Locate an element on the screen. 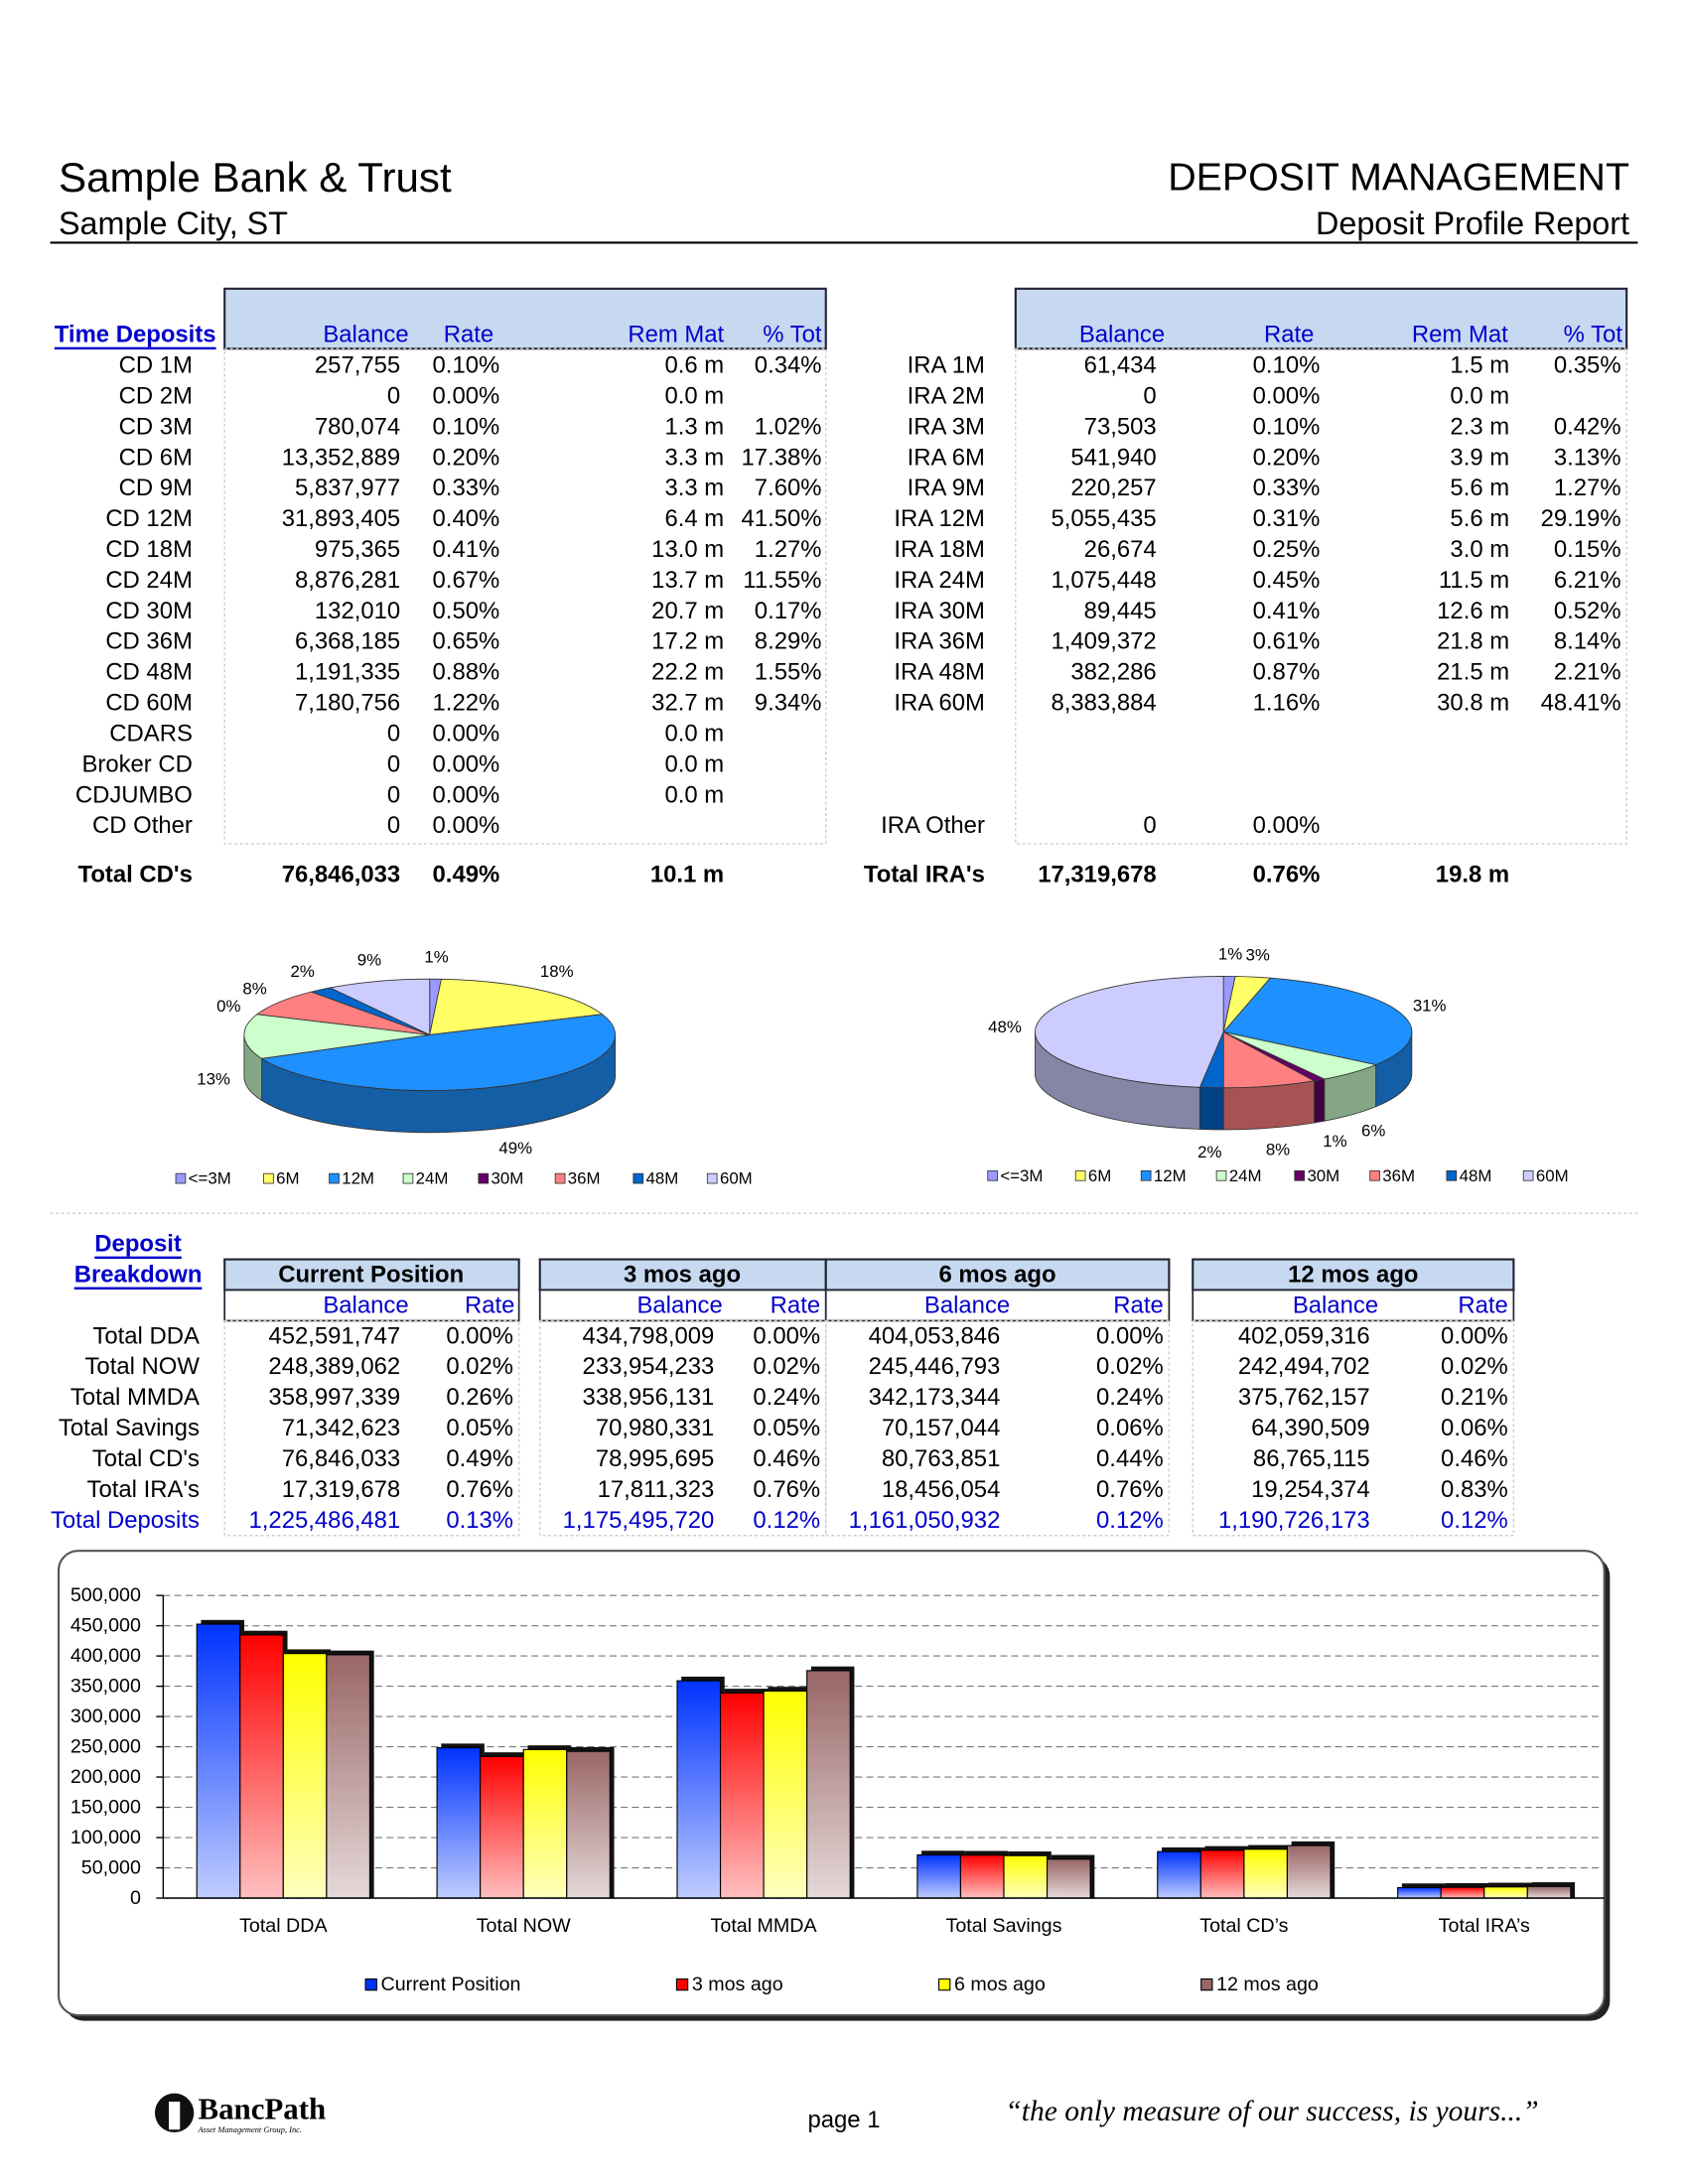 The height and width of the screenshot is (2184, 1688). cell: 1.55% is located at coordinates (788, 672).